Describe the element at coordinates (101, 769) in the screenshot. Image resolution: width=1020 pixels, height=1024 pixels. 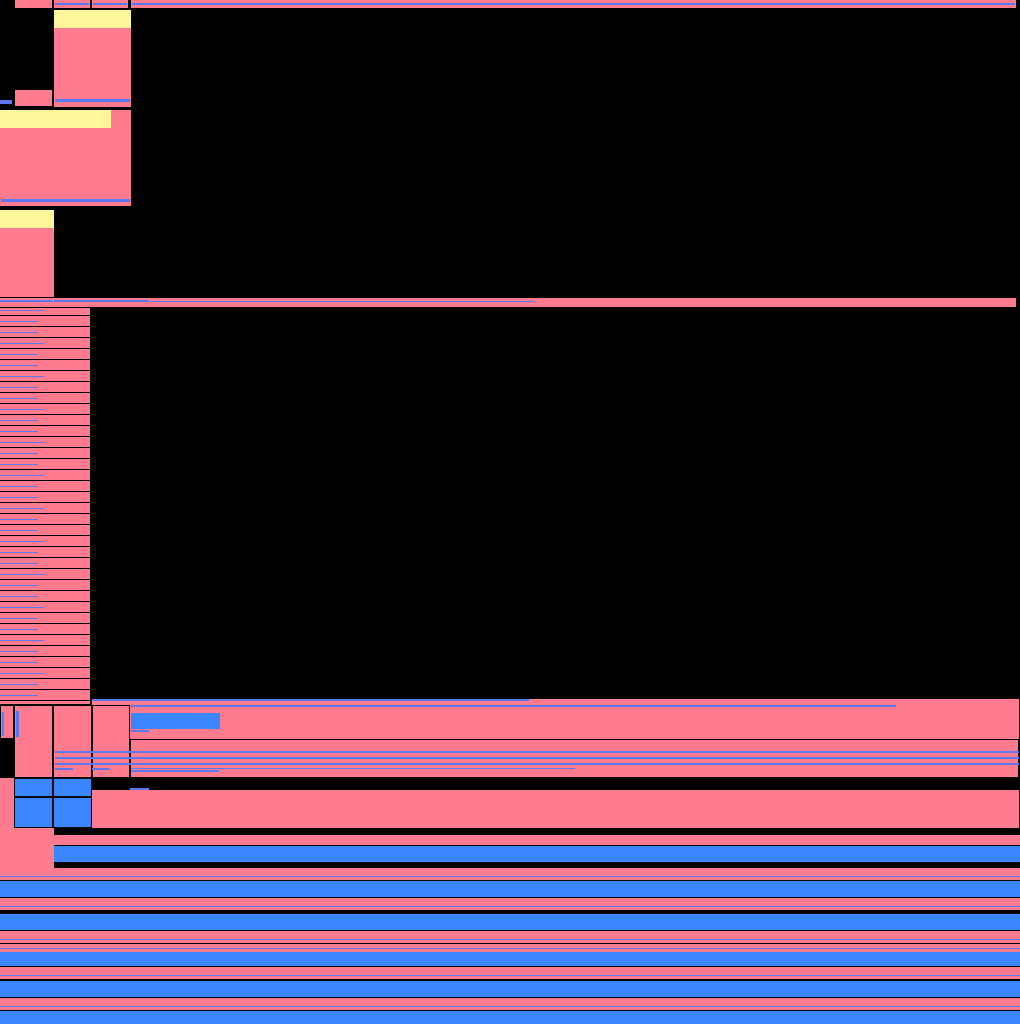
I see `details-cell-2-line` at that location.